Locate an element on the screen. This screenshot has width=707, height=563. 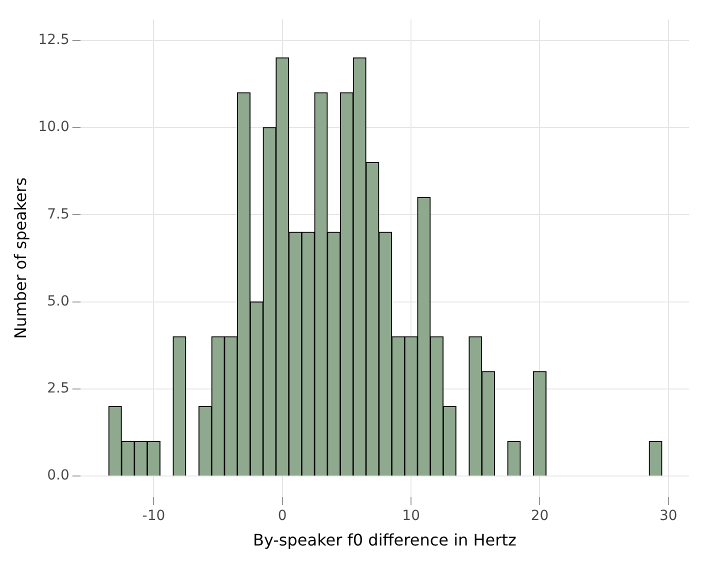
x-tick-label: 20 is located at coordinates (539, 516).